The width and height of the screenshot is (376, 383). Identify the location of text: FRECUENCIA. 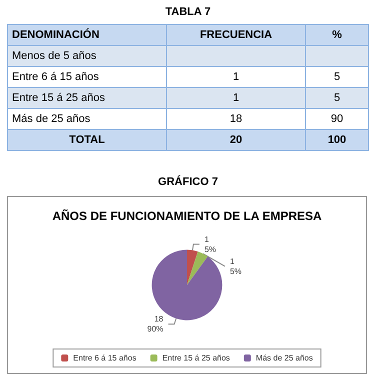
(236, 35).